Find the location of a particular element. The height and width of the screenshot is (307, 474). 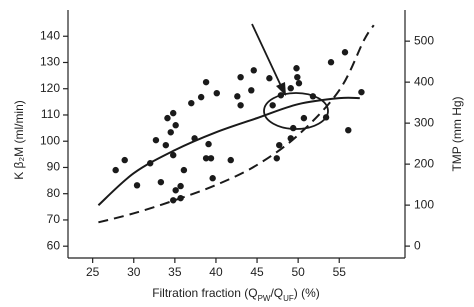

y-tick-label: 60 is located at coordinates (54, 245).